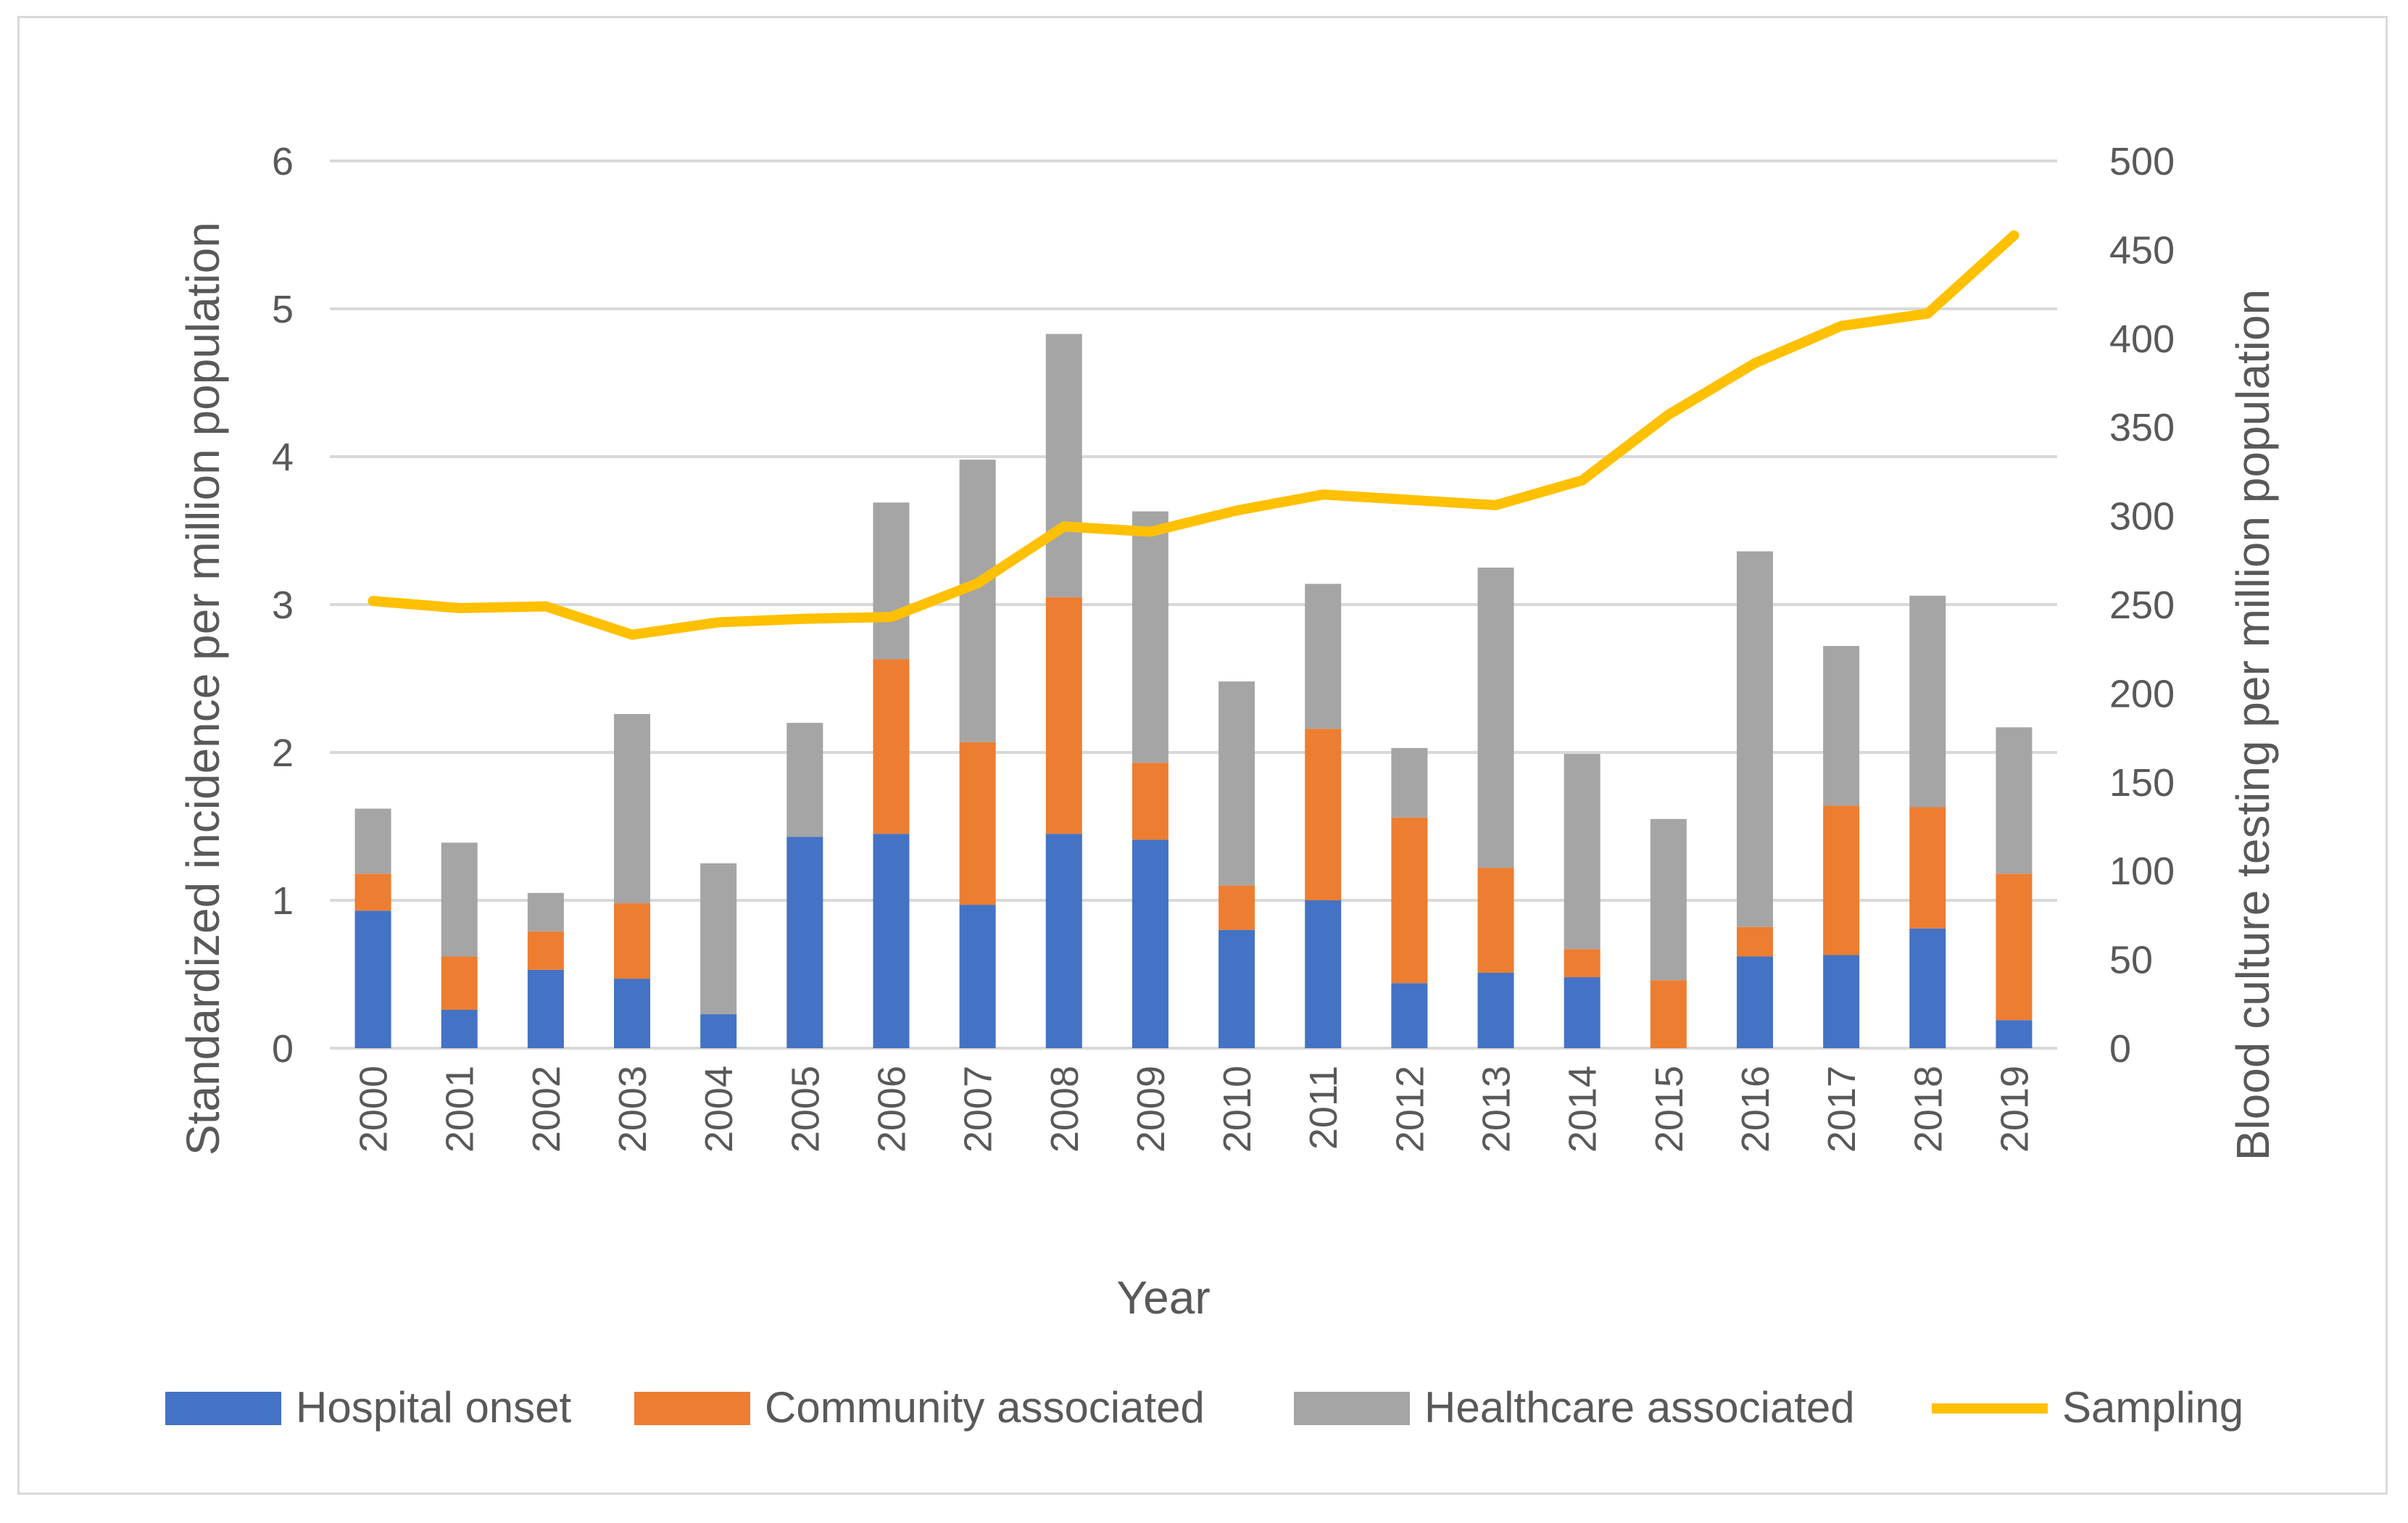  Describe the element at coordinates (1323, 495) in the screenshot. I see `sampling-point-2011` at that location.